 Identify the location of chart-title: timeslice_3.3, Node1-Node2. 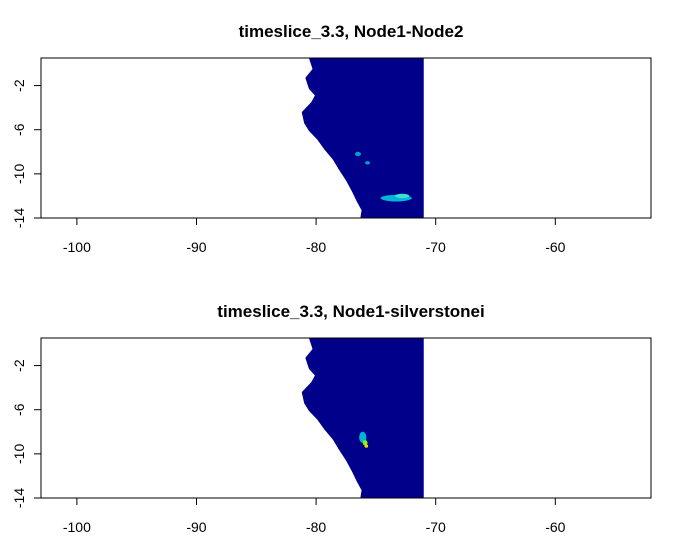
(351, 31).